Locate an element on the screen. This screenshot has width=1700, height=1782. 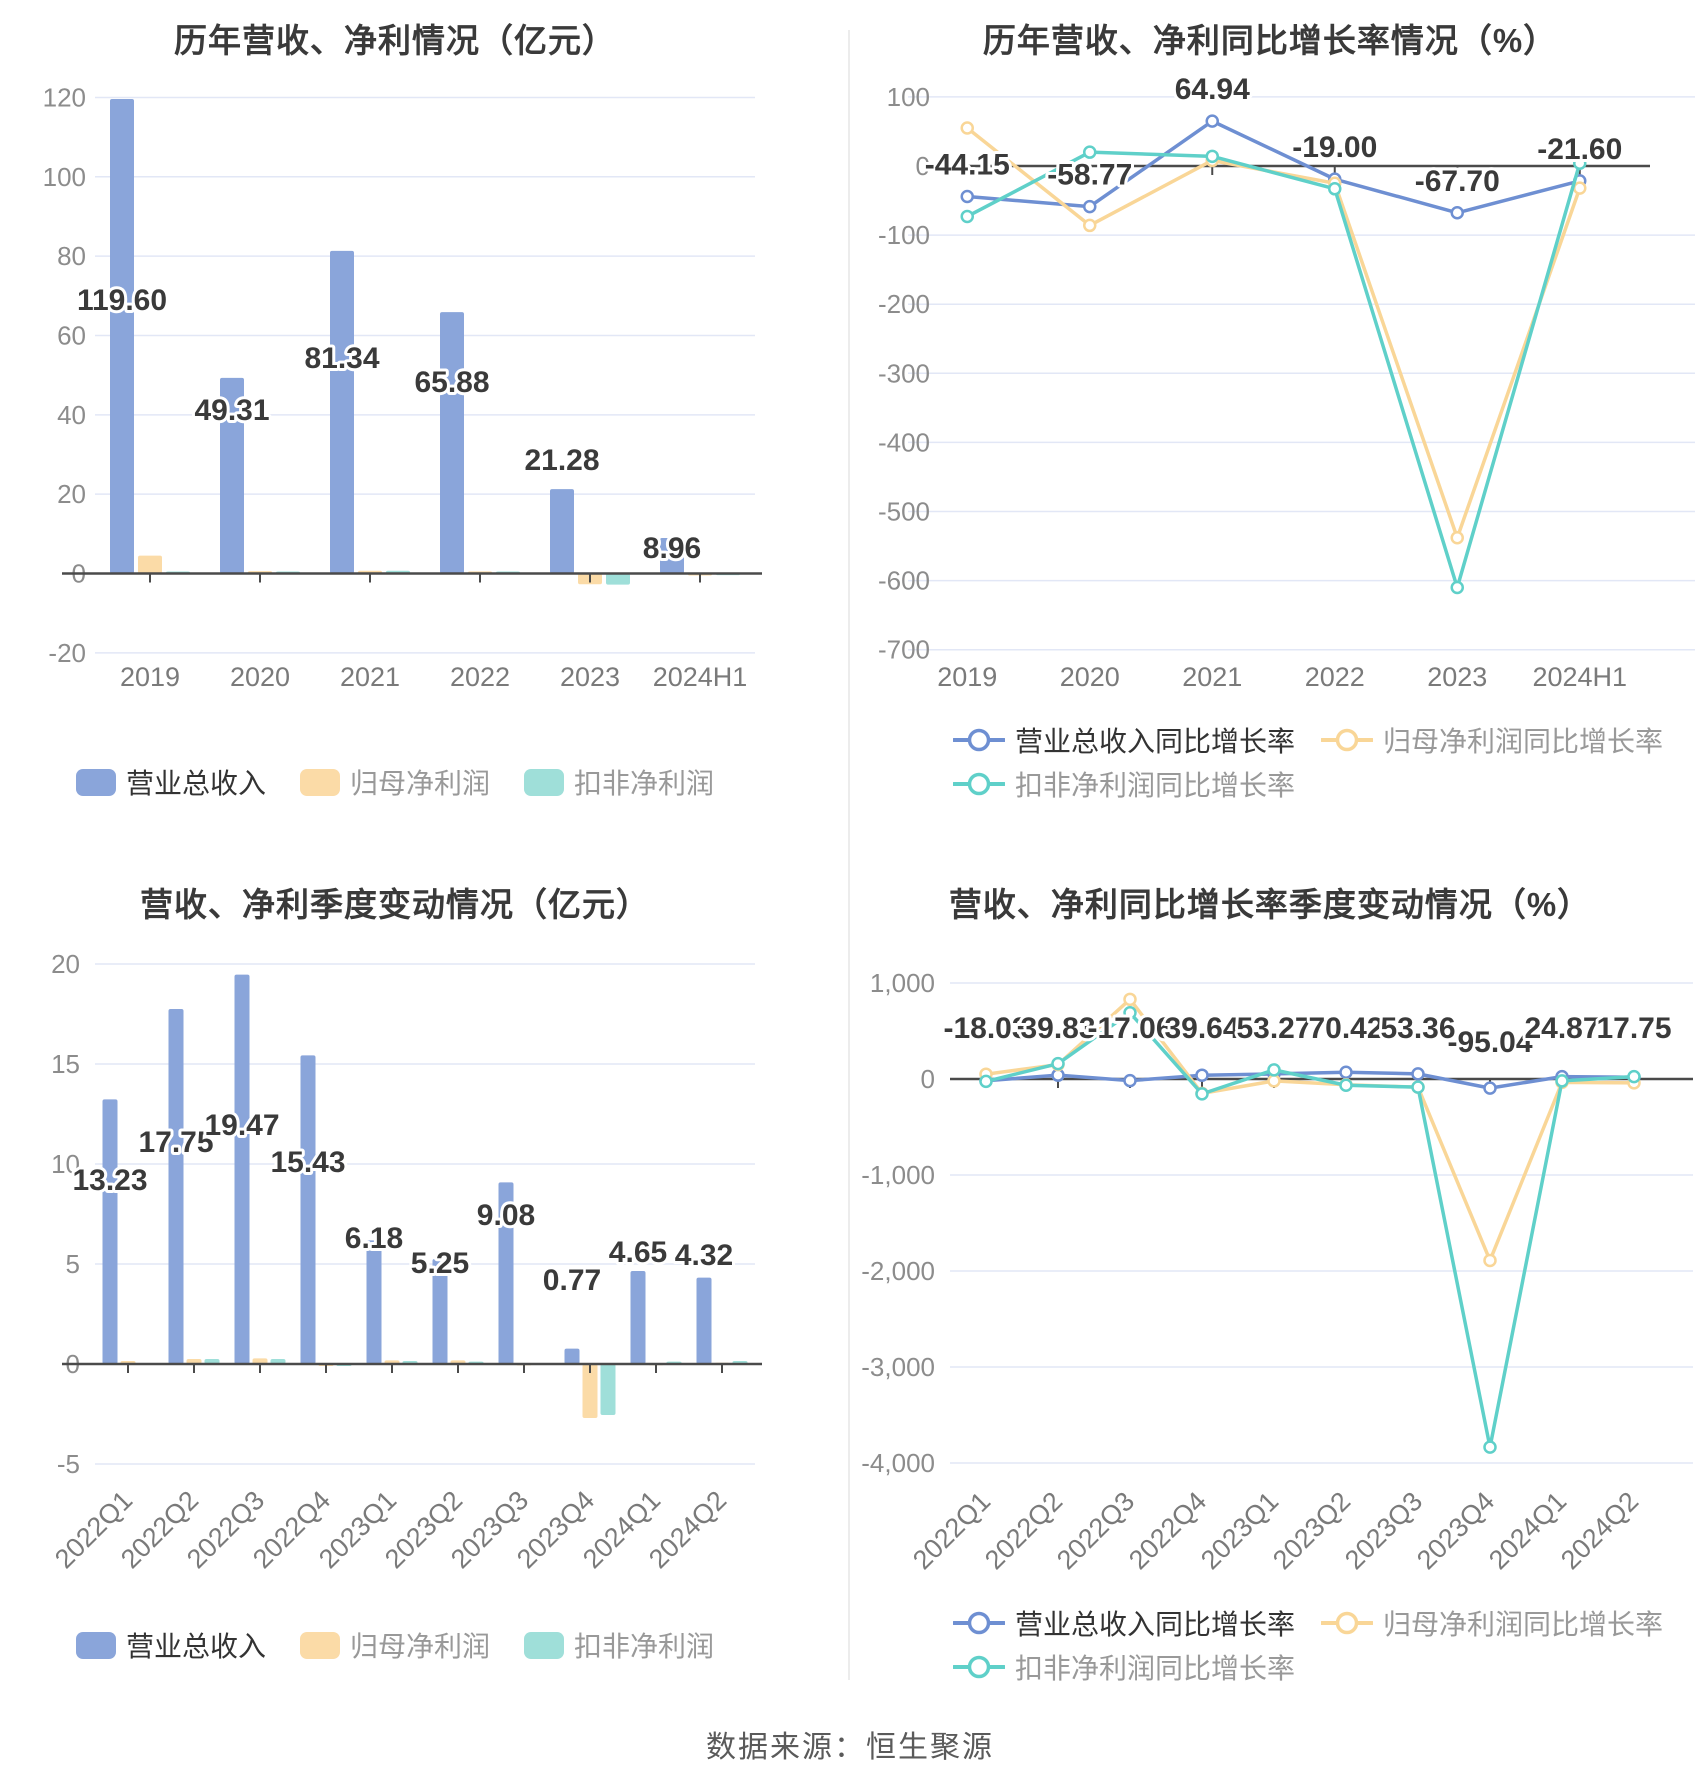
svg-text: -67.70 is located at coordinates (1457, 181).